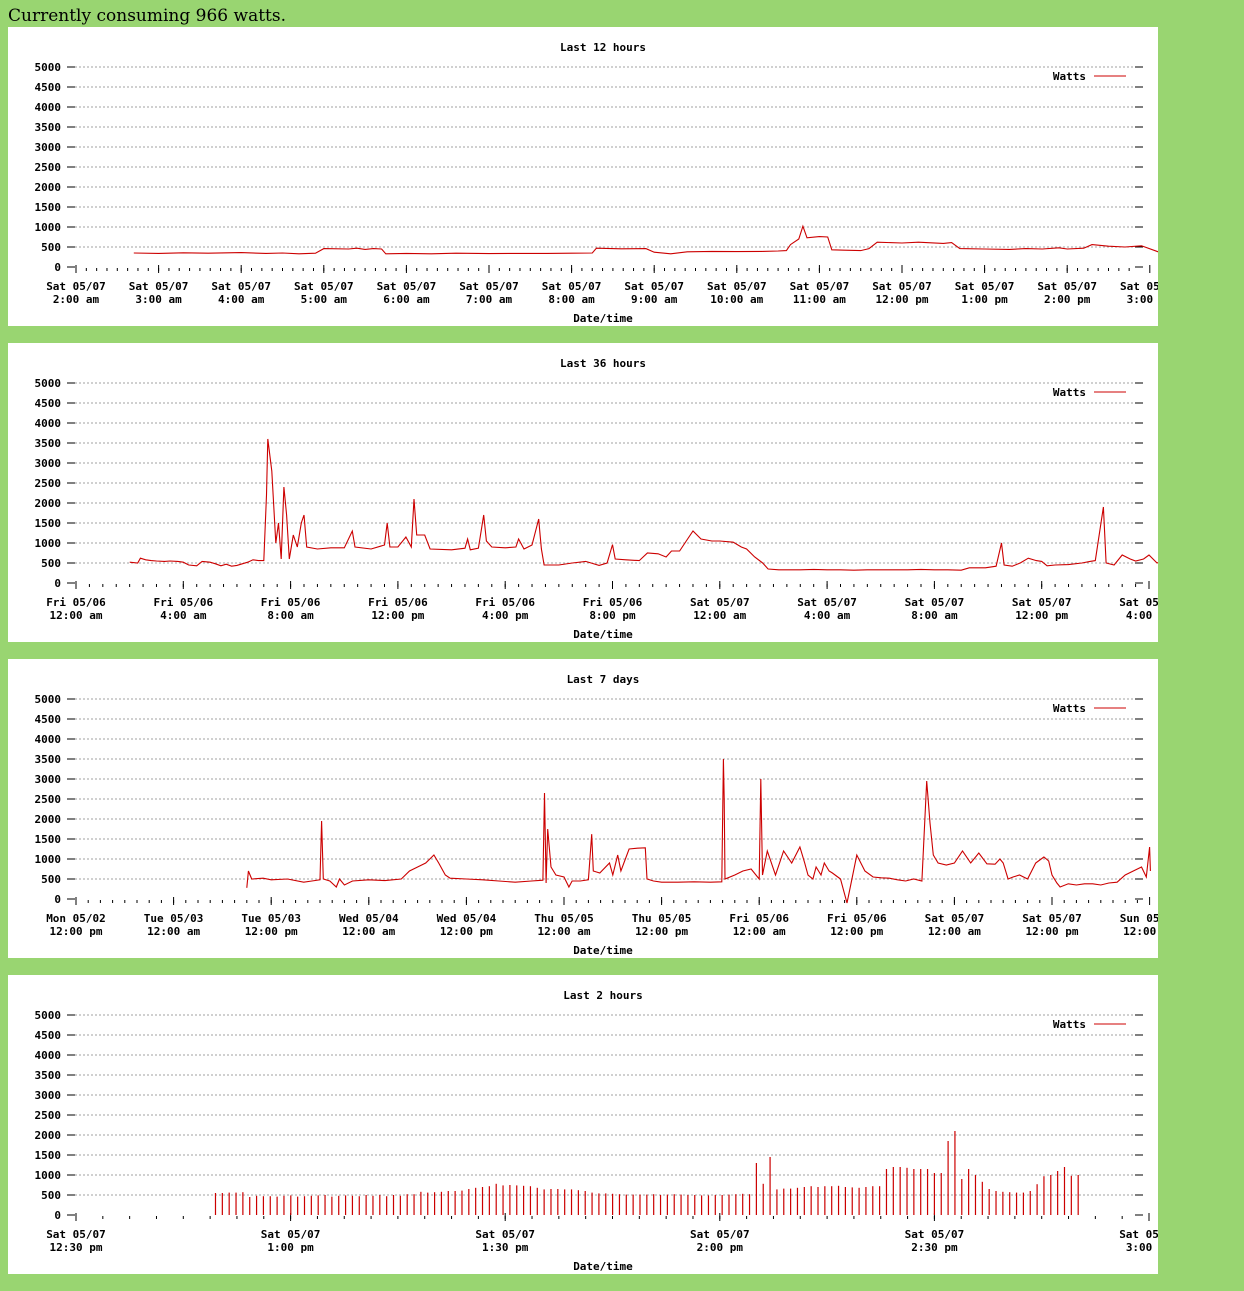 Image resolution: width=1244 pixels, height=1291 pixels. What do you see at coordinates (147, 16) in the screenshot?
I see `status-text: Currently consuming 966 watts.` at bounding box center [147, 16].